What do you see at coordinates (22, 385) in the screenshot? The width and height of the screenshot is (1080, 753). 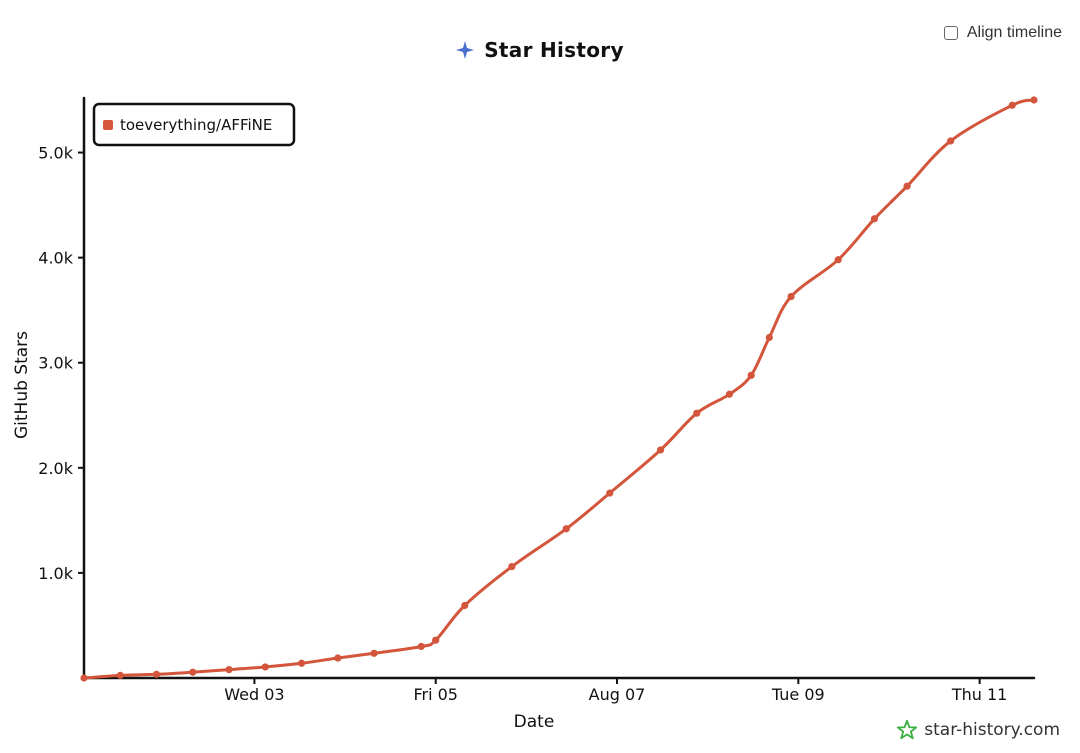 I see `y-axis-label: GitHub Stars` at bounding box center [22, 385].